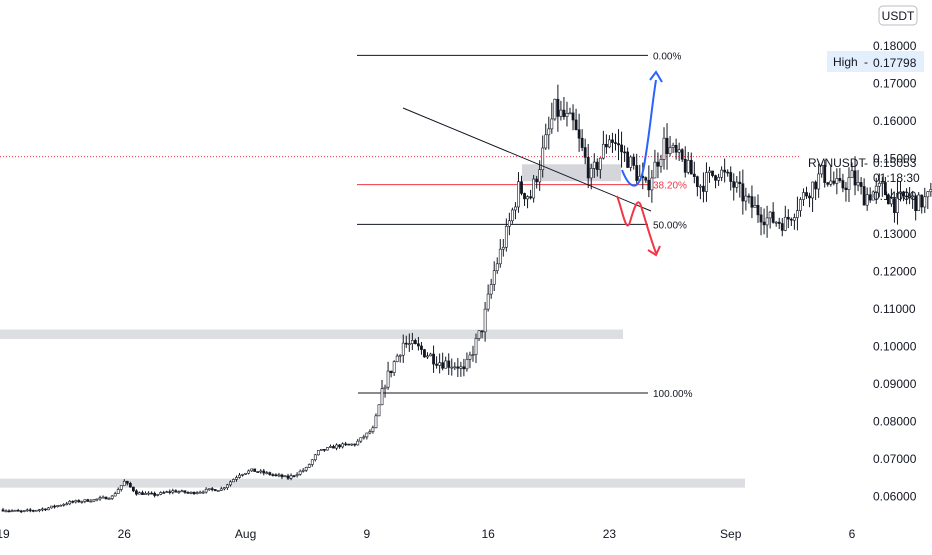 This screenshot has width=932, height=555. Describe the element at coordinates (488, 534) in the screenshot. I see `time-tick-label: 16` at that location.